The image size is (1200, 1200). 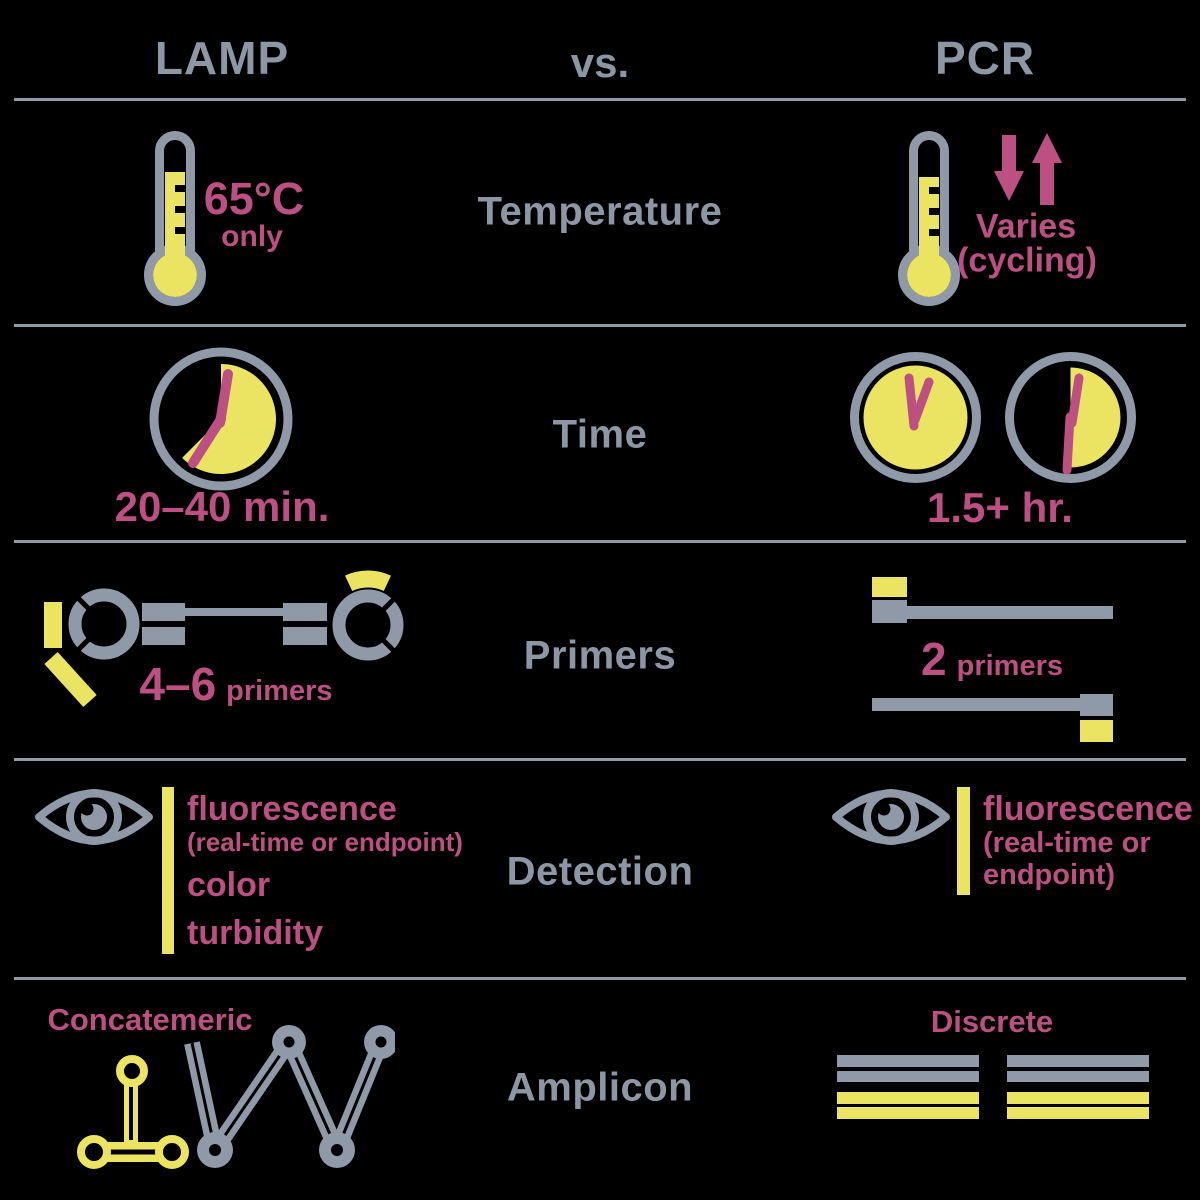 What do you see at coordinates (1026, 226) in the screenshot?
I see `pcr-temperature-value: Varies` at bounding box center [1026, 226].